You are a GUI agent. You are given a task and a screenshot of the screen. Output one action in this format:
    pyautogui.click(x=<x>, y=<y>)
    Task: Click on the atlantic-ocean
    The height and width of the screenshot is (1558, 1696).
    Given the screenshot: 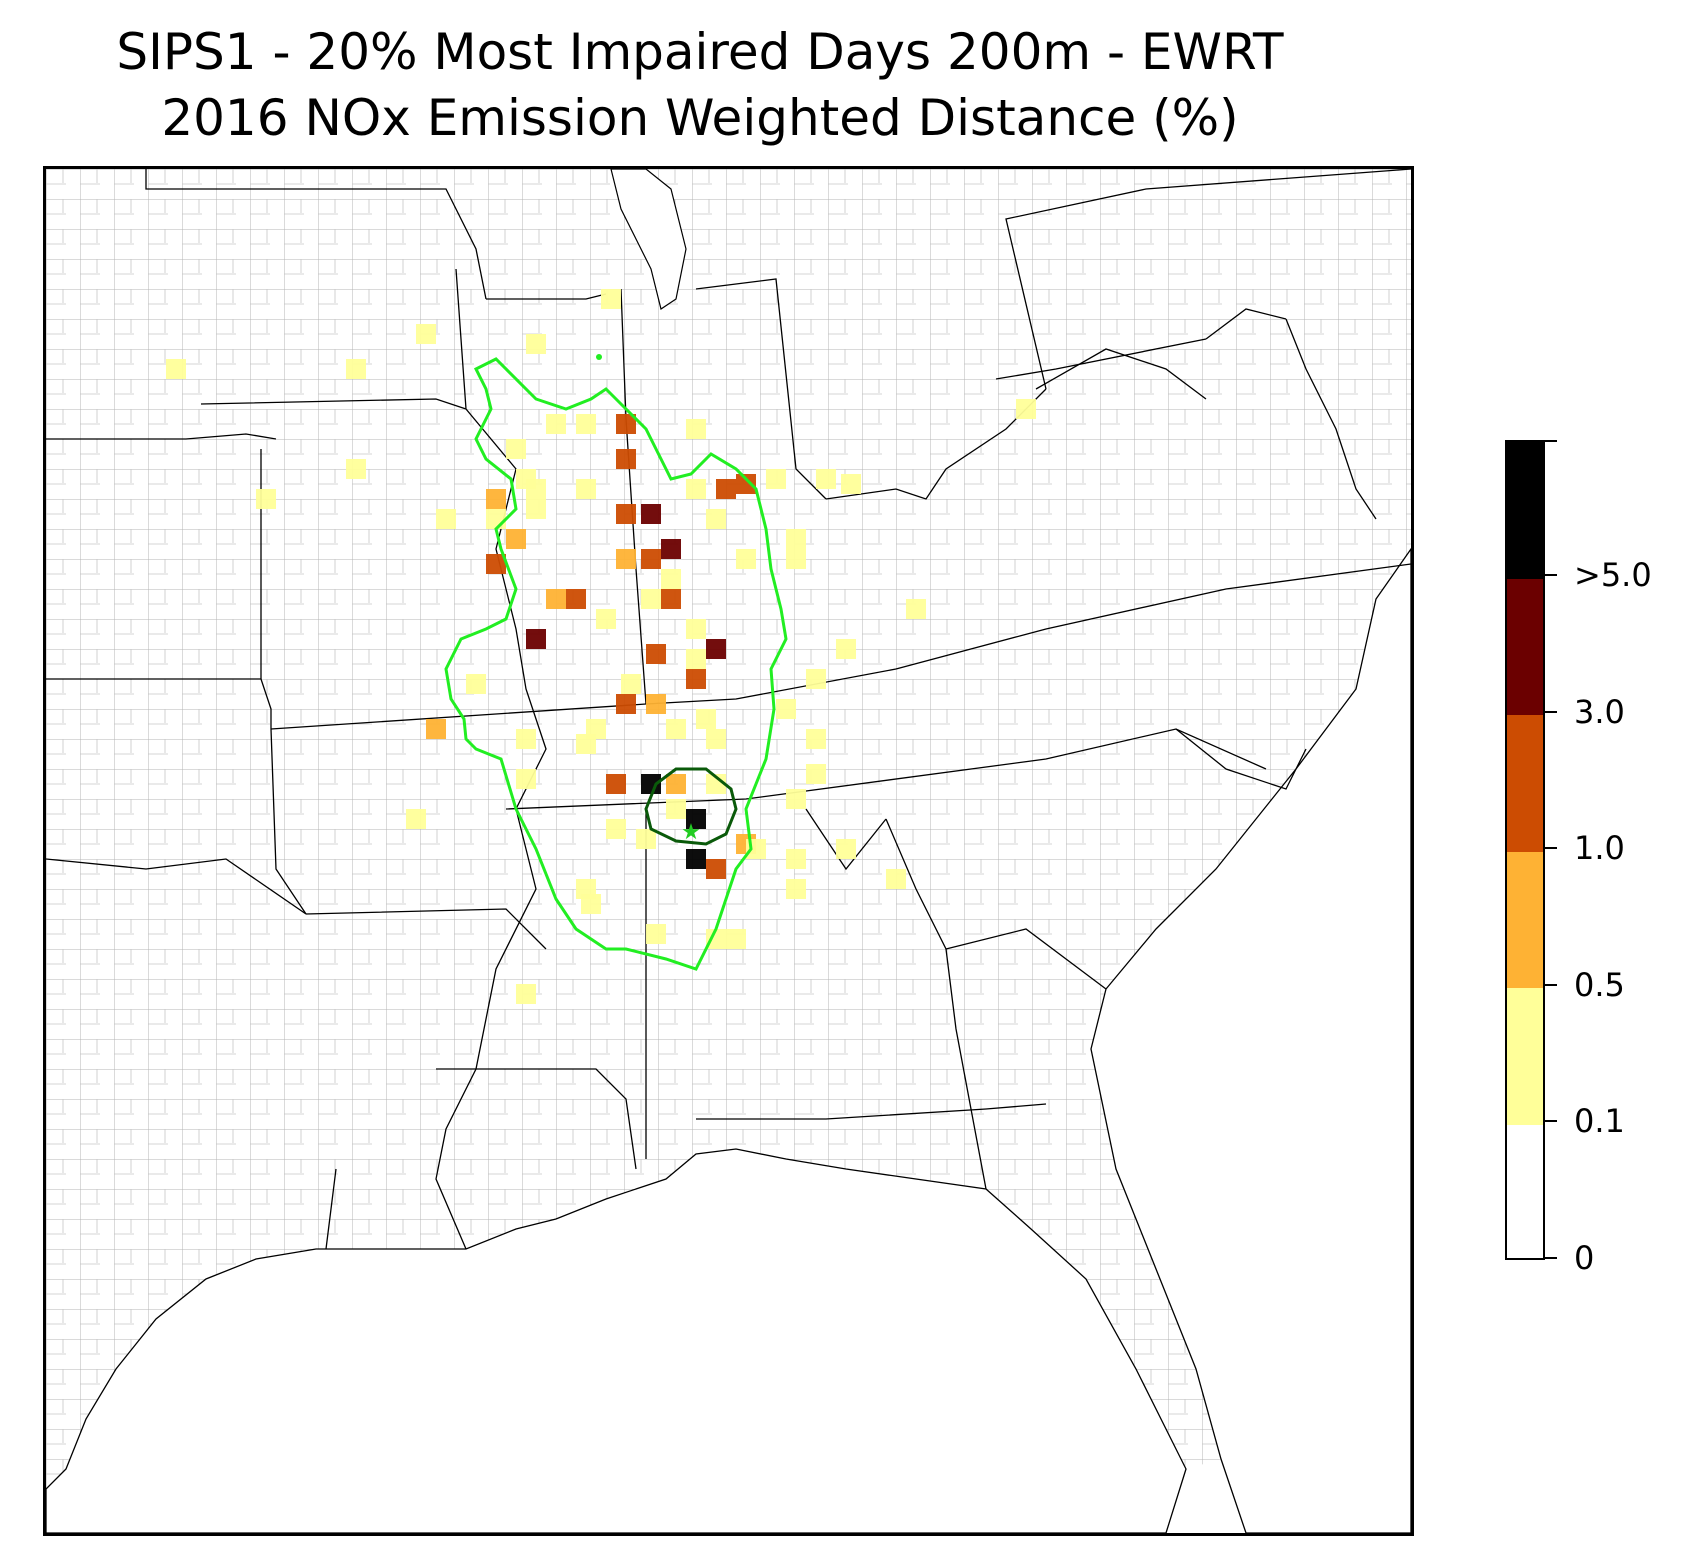 What is the action you would take?
    pyautogui.click(x=1250, y=1040)
    